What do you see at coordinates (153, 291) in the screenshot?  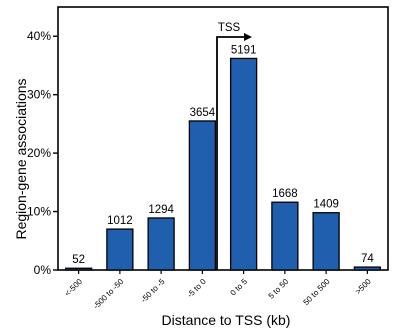 I see `x-tick-label: -50 to -5` at bounding box center [153, 291].